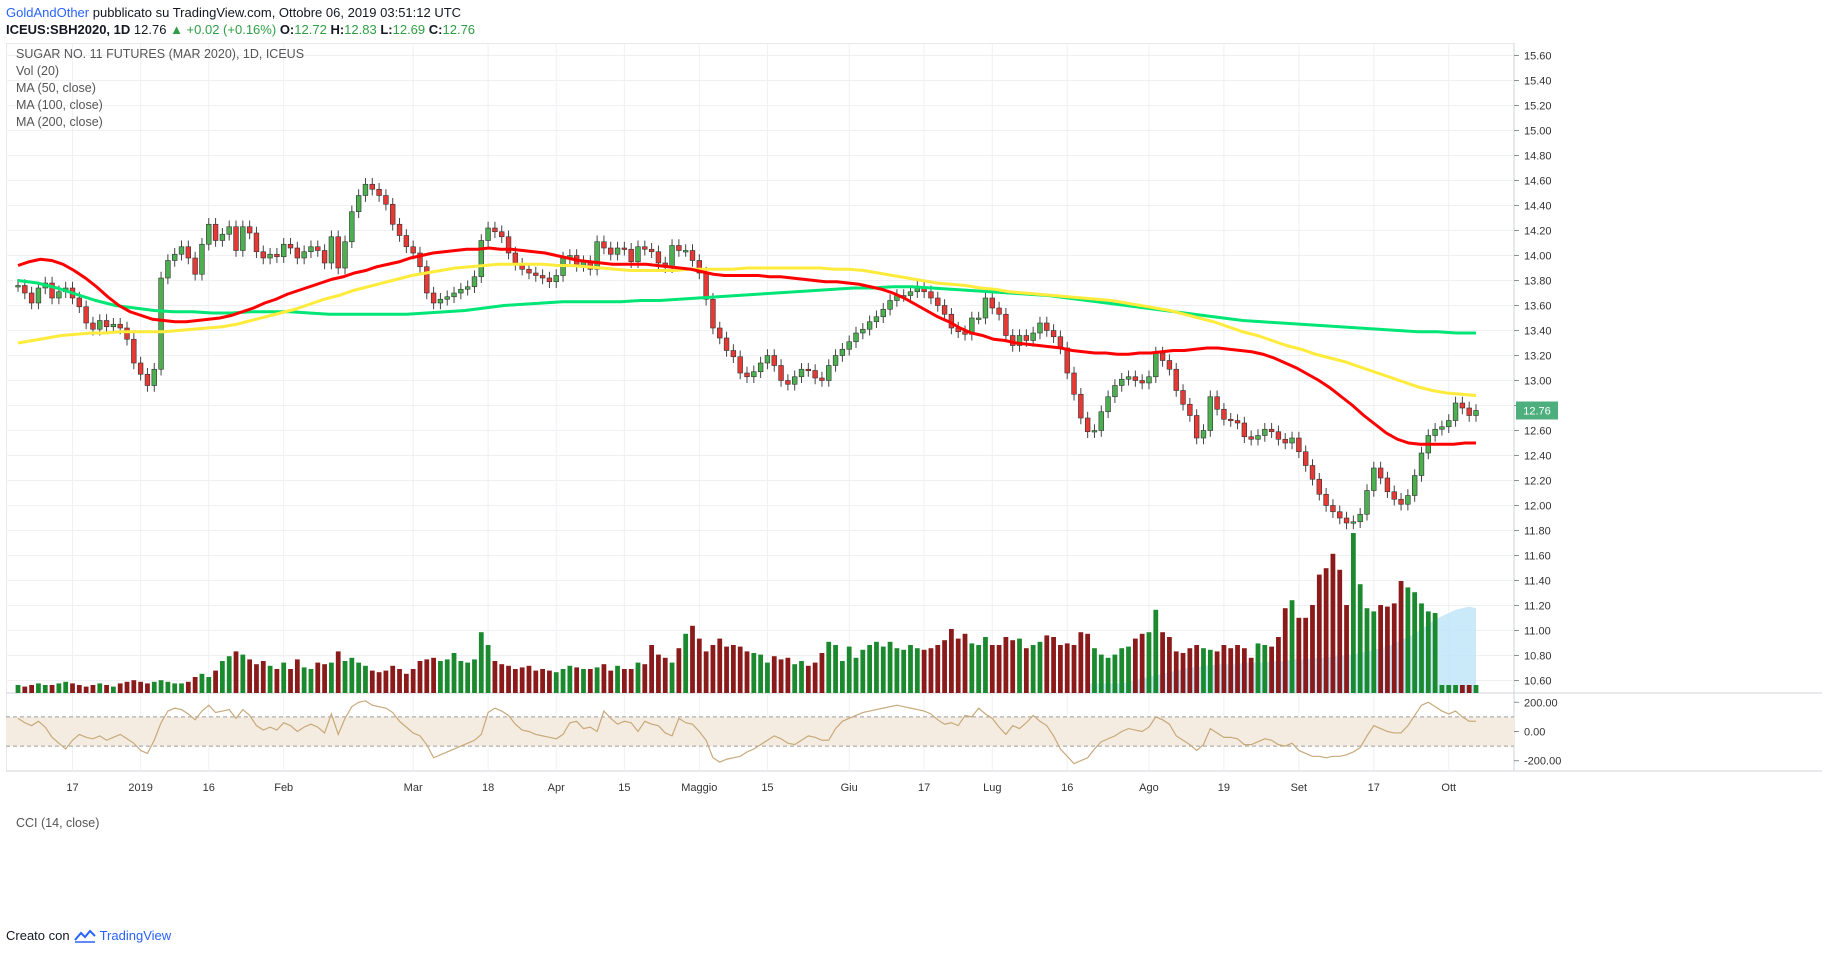 This screenshot has width=1828, height=955. Describe the element at coordinates (386, 29) in the screenshot. I see `low-label: L:` at that location.